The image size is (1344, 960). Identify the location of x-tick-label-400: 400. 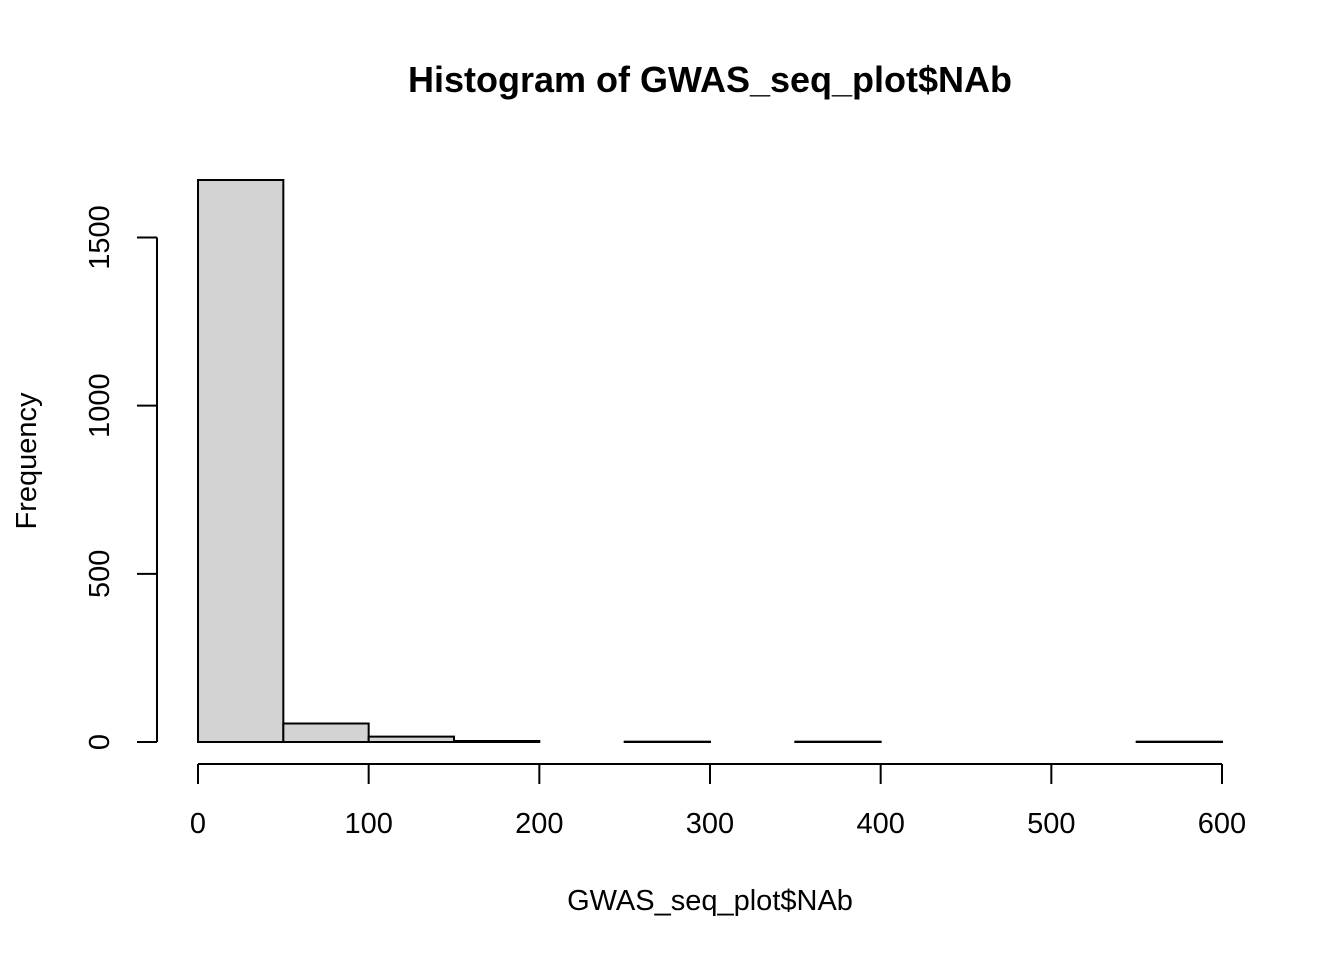
(880, 824).